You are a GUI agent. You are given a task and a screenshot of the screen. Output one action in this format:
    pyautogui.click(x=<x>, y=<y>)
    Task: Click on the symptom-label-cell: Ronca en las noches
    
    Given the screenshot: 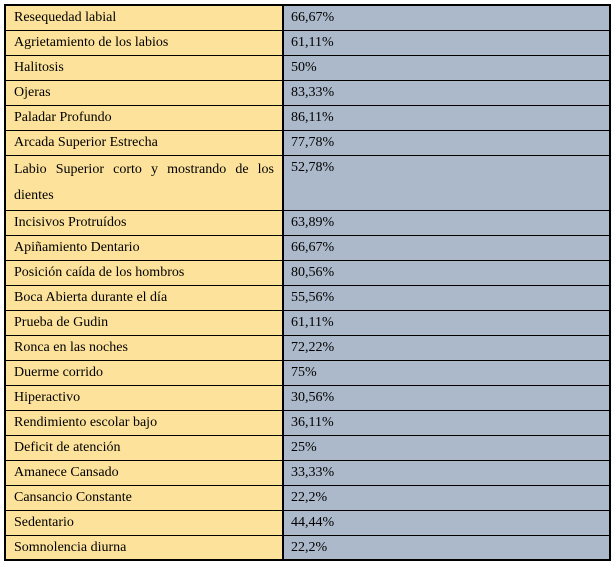 What is the action you would take?
    pyautogui.click(x=144, y=347)
    